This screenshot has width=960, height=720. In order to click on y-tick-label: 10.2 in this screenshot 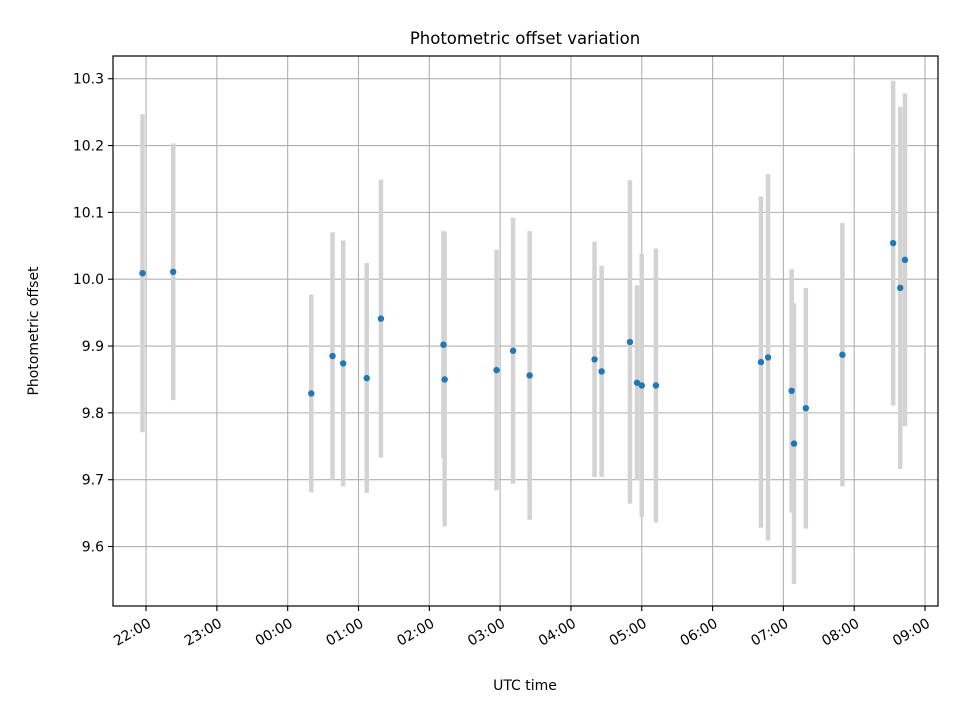, I will do `click(88, 147)`.